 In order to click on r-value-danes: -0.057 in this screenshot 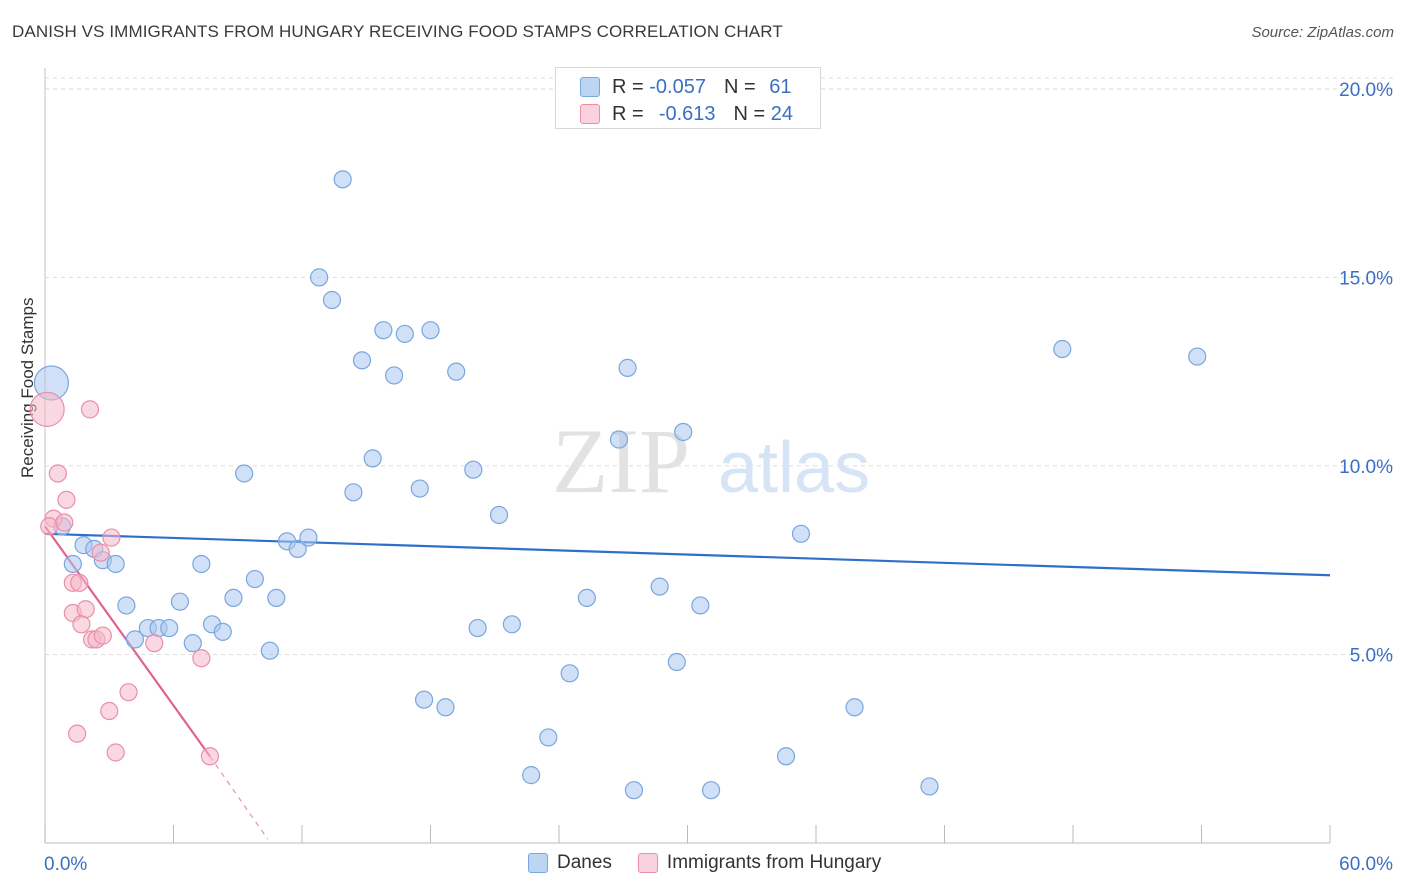, I will do `click(677, 86)`.